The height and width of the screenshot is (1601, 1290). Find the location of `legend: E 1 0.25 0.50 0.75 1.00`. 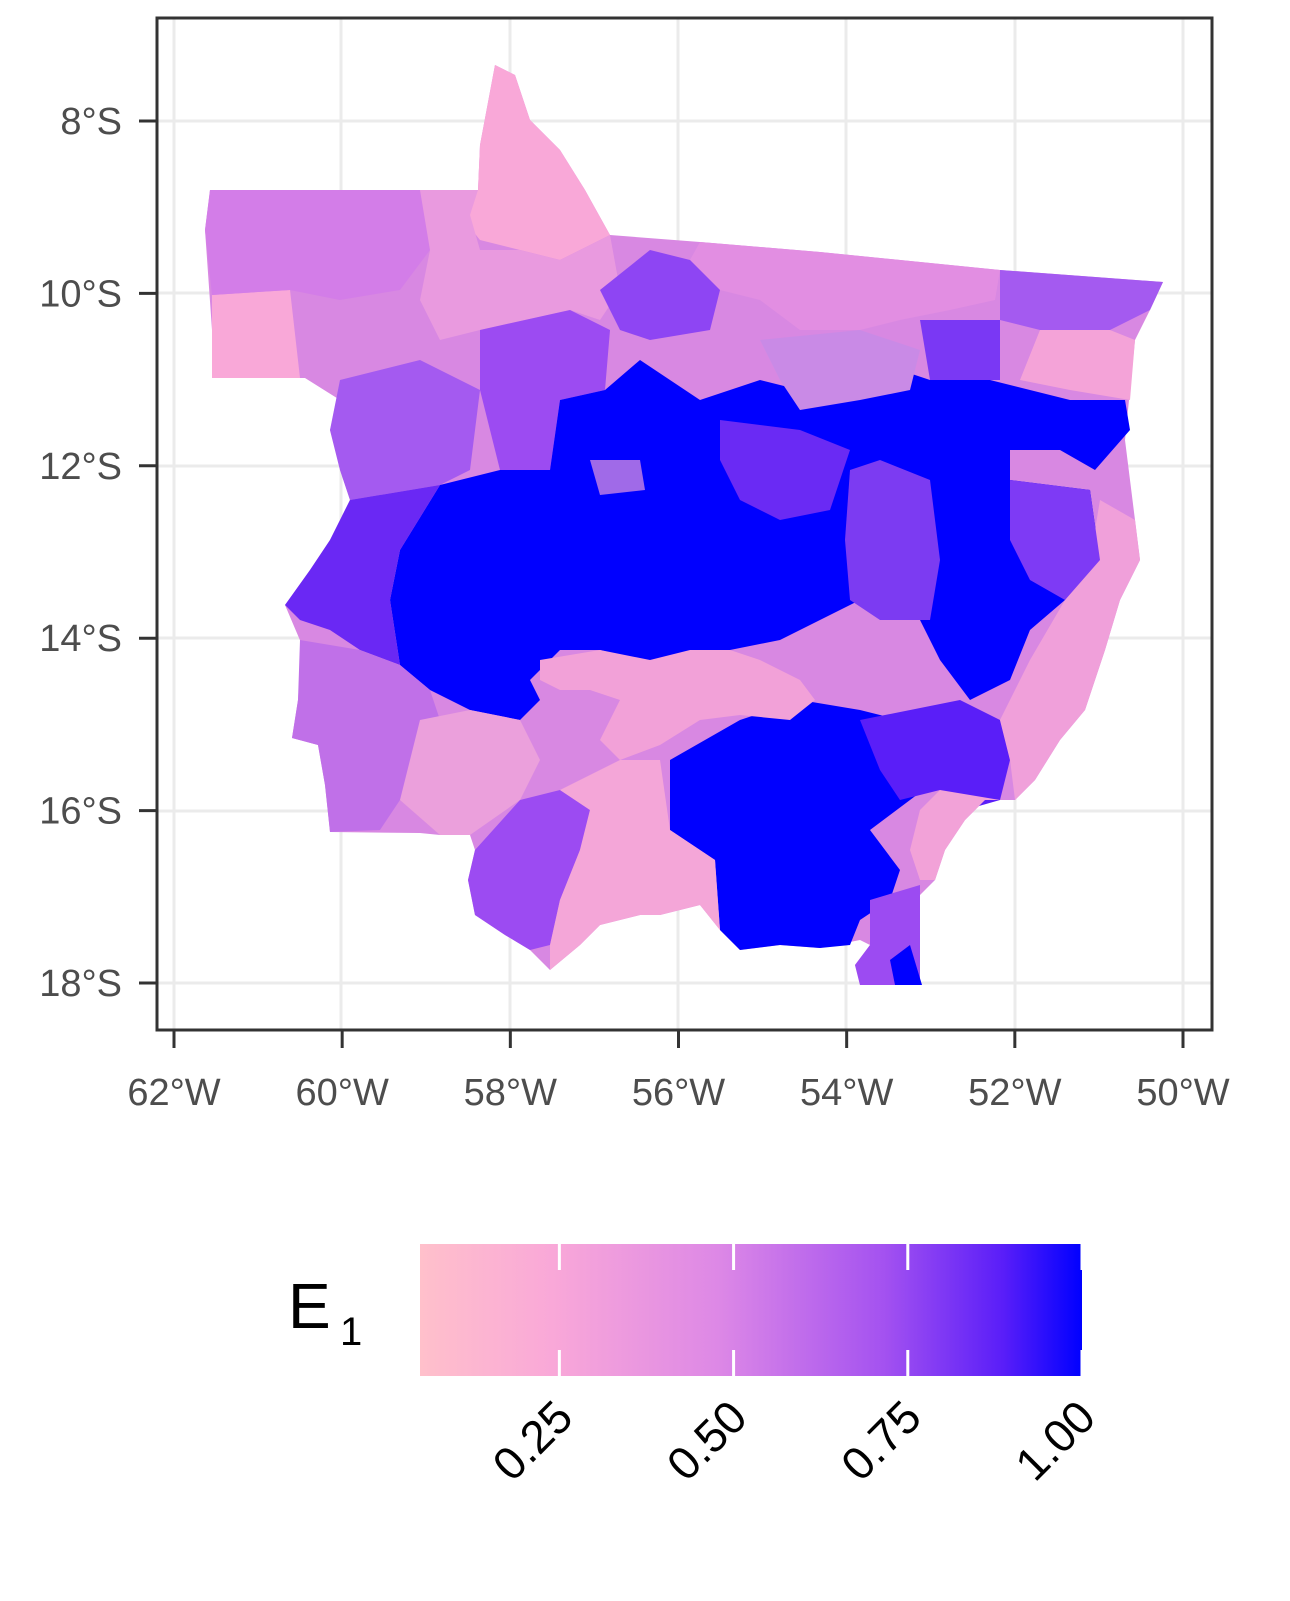

legend: E 1 0.25 0.50 0.75 1.00 is located at coordinates (696, 1367).